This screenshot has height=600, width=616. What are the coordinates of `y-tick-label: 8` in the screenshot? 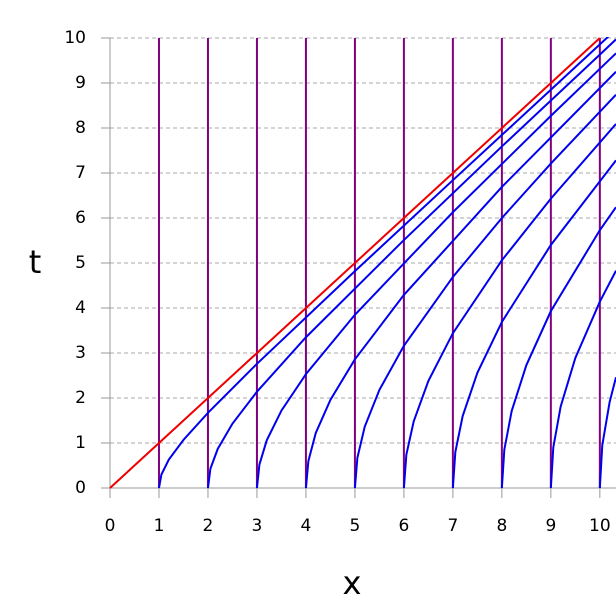 It's located at (80, 128).